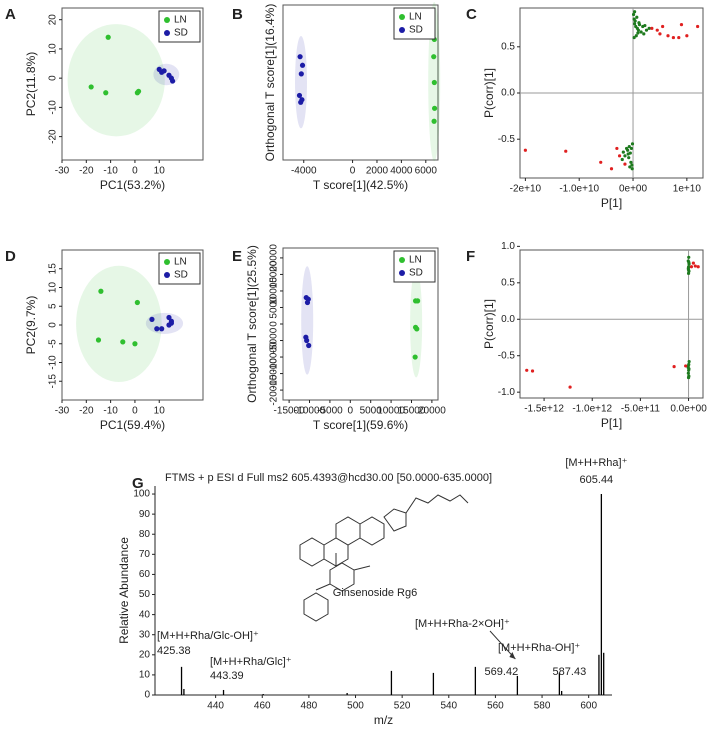 This screenshot has height=744, width=708. Describe the element at coordinates (597, 480) in the screenshot. I see `peak-mz-label: 605.44` at that location.